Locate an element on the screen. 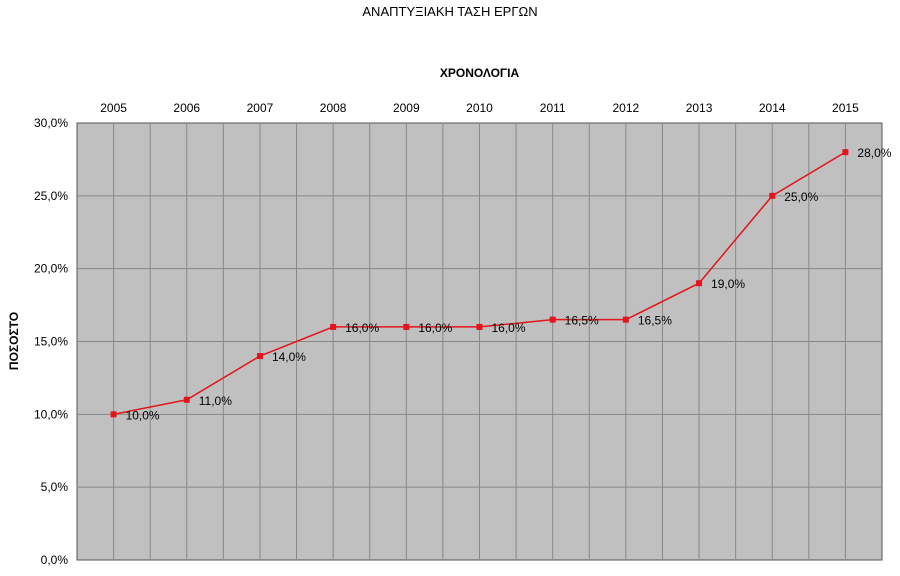  x-tick-label: 2005 is located at coordinates (113, 108).